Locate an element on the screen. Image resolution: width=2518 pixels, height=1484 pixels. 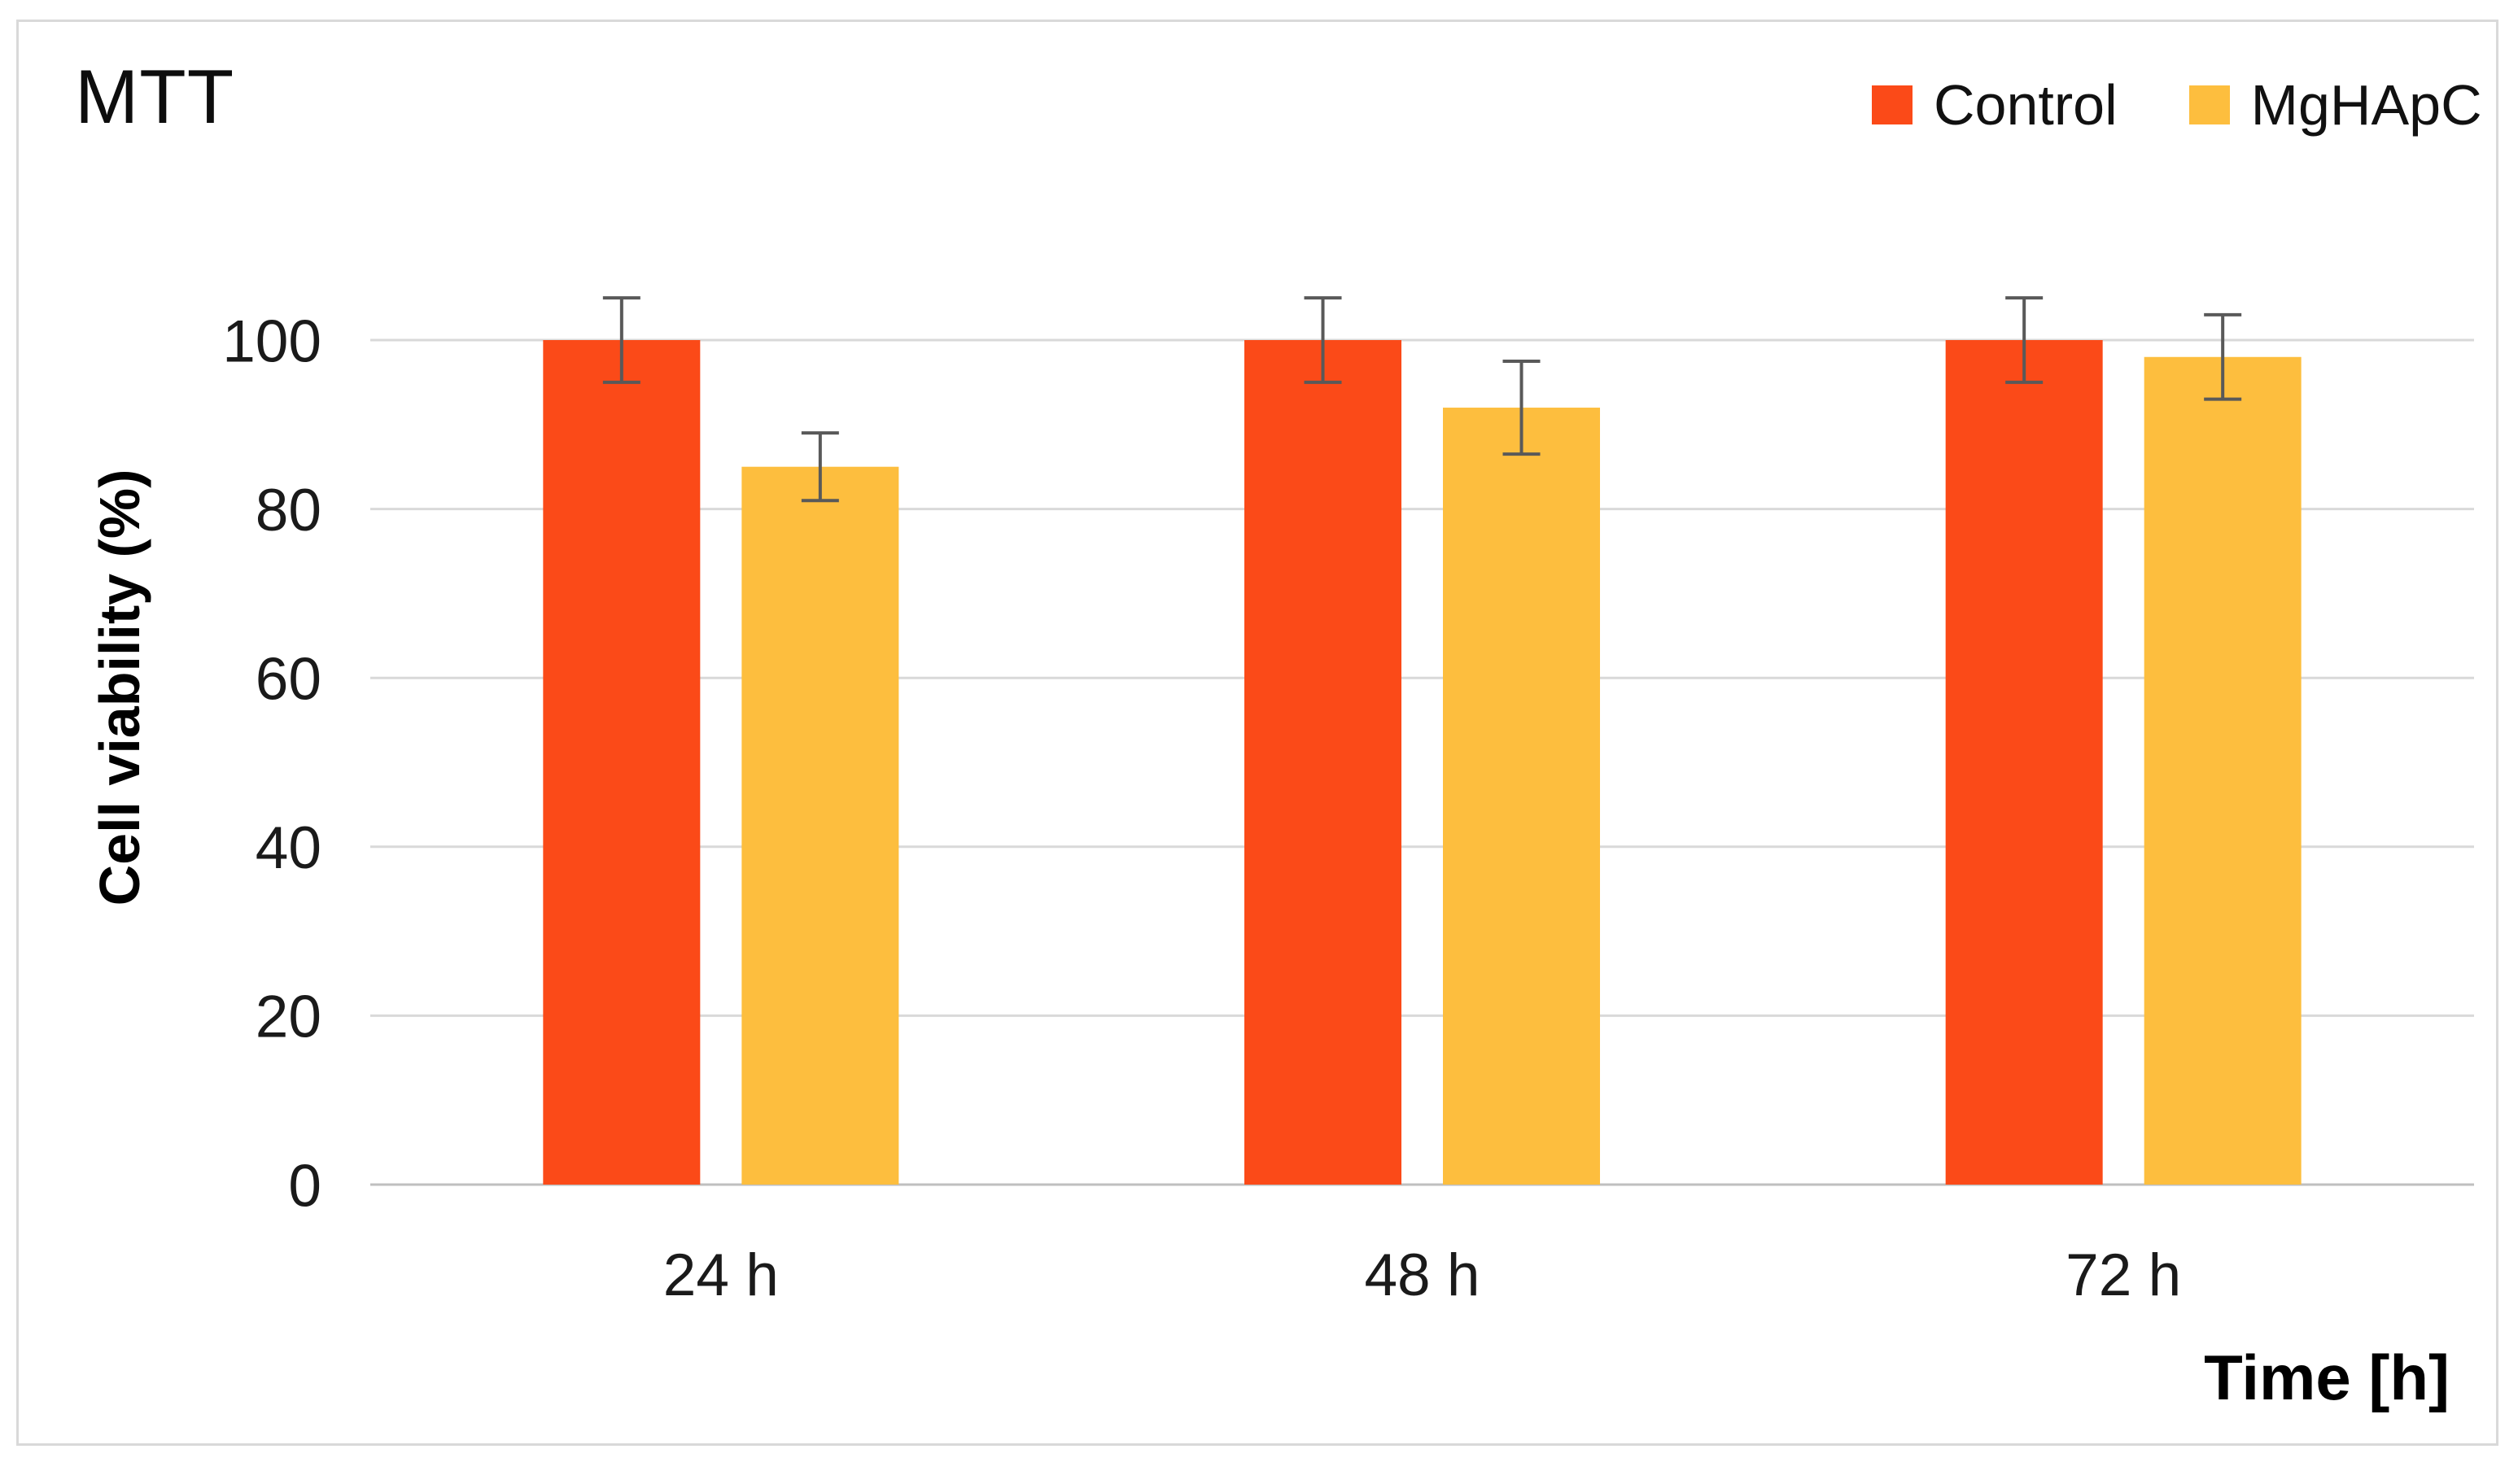
legend-label-mghapc: MgHApC is located at coordinates (2366, 105).